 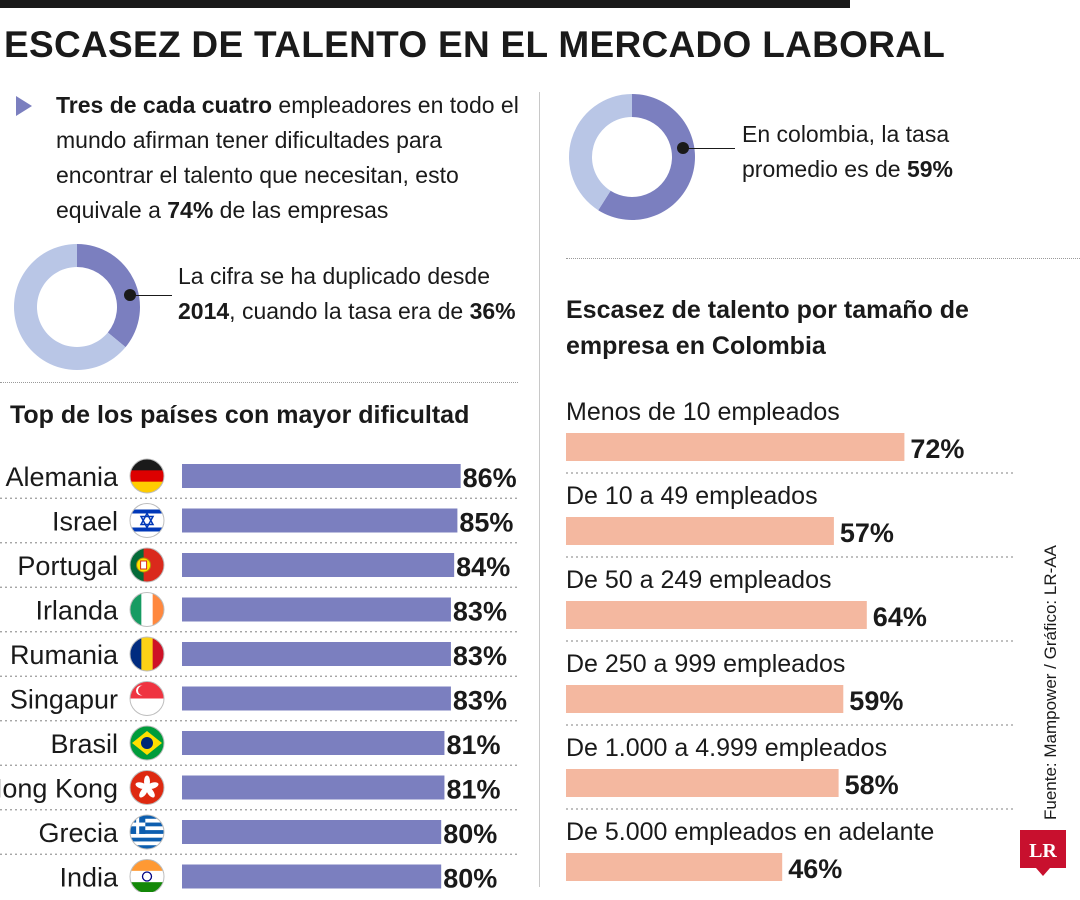 I want to click on country-value-label: 85%, so click(x=486, y=523).